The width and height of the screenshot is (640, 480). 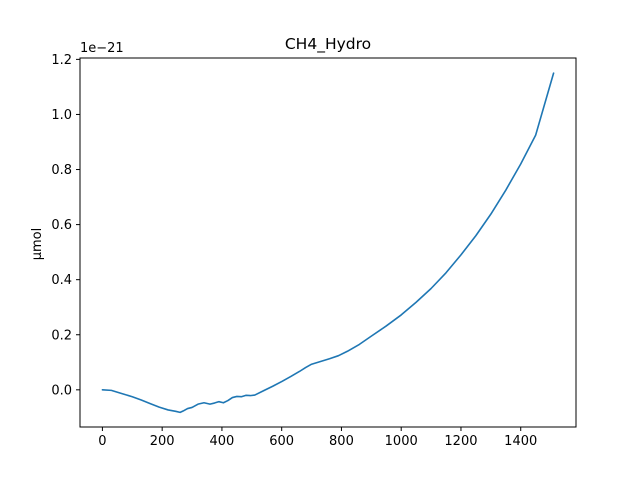 I want to click on x-tick-label: 200, so click(x=162, y=441).